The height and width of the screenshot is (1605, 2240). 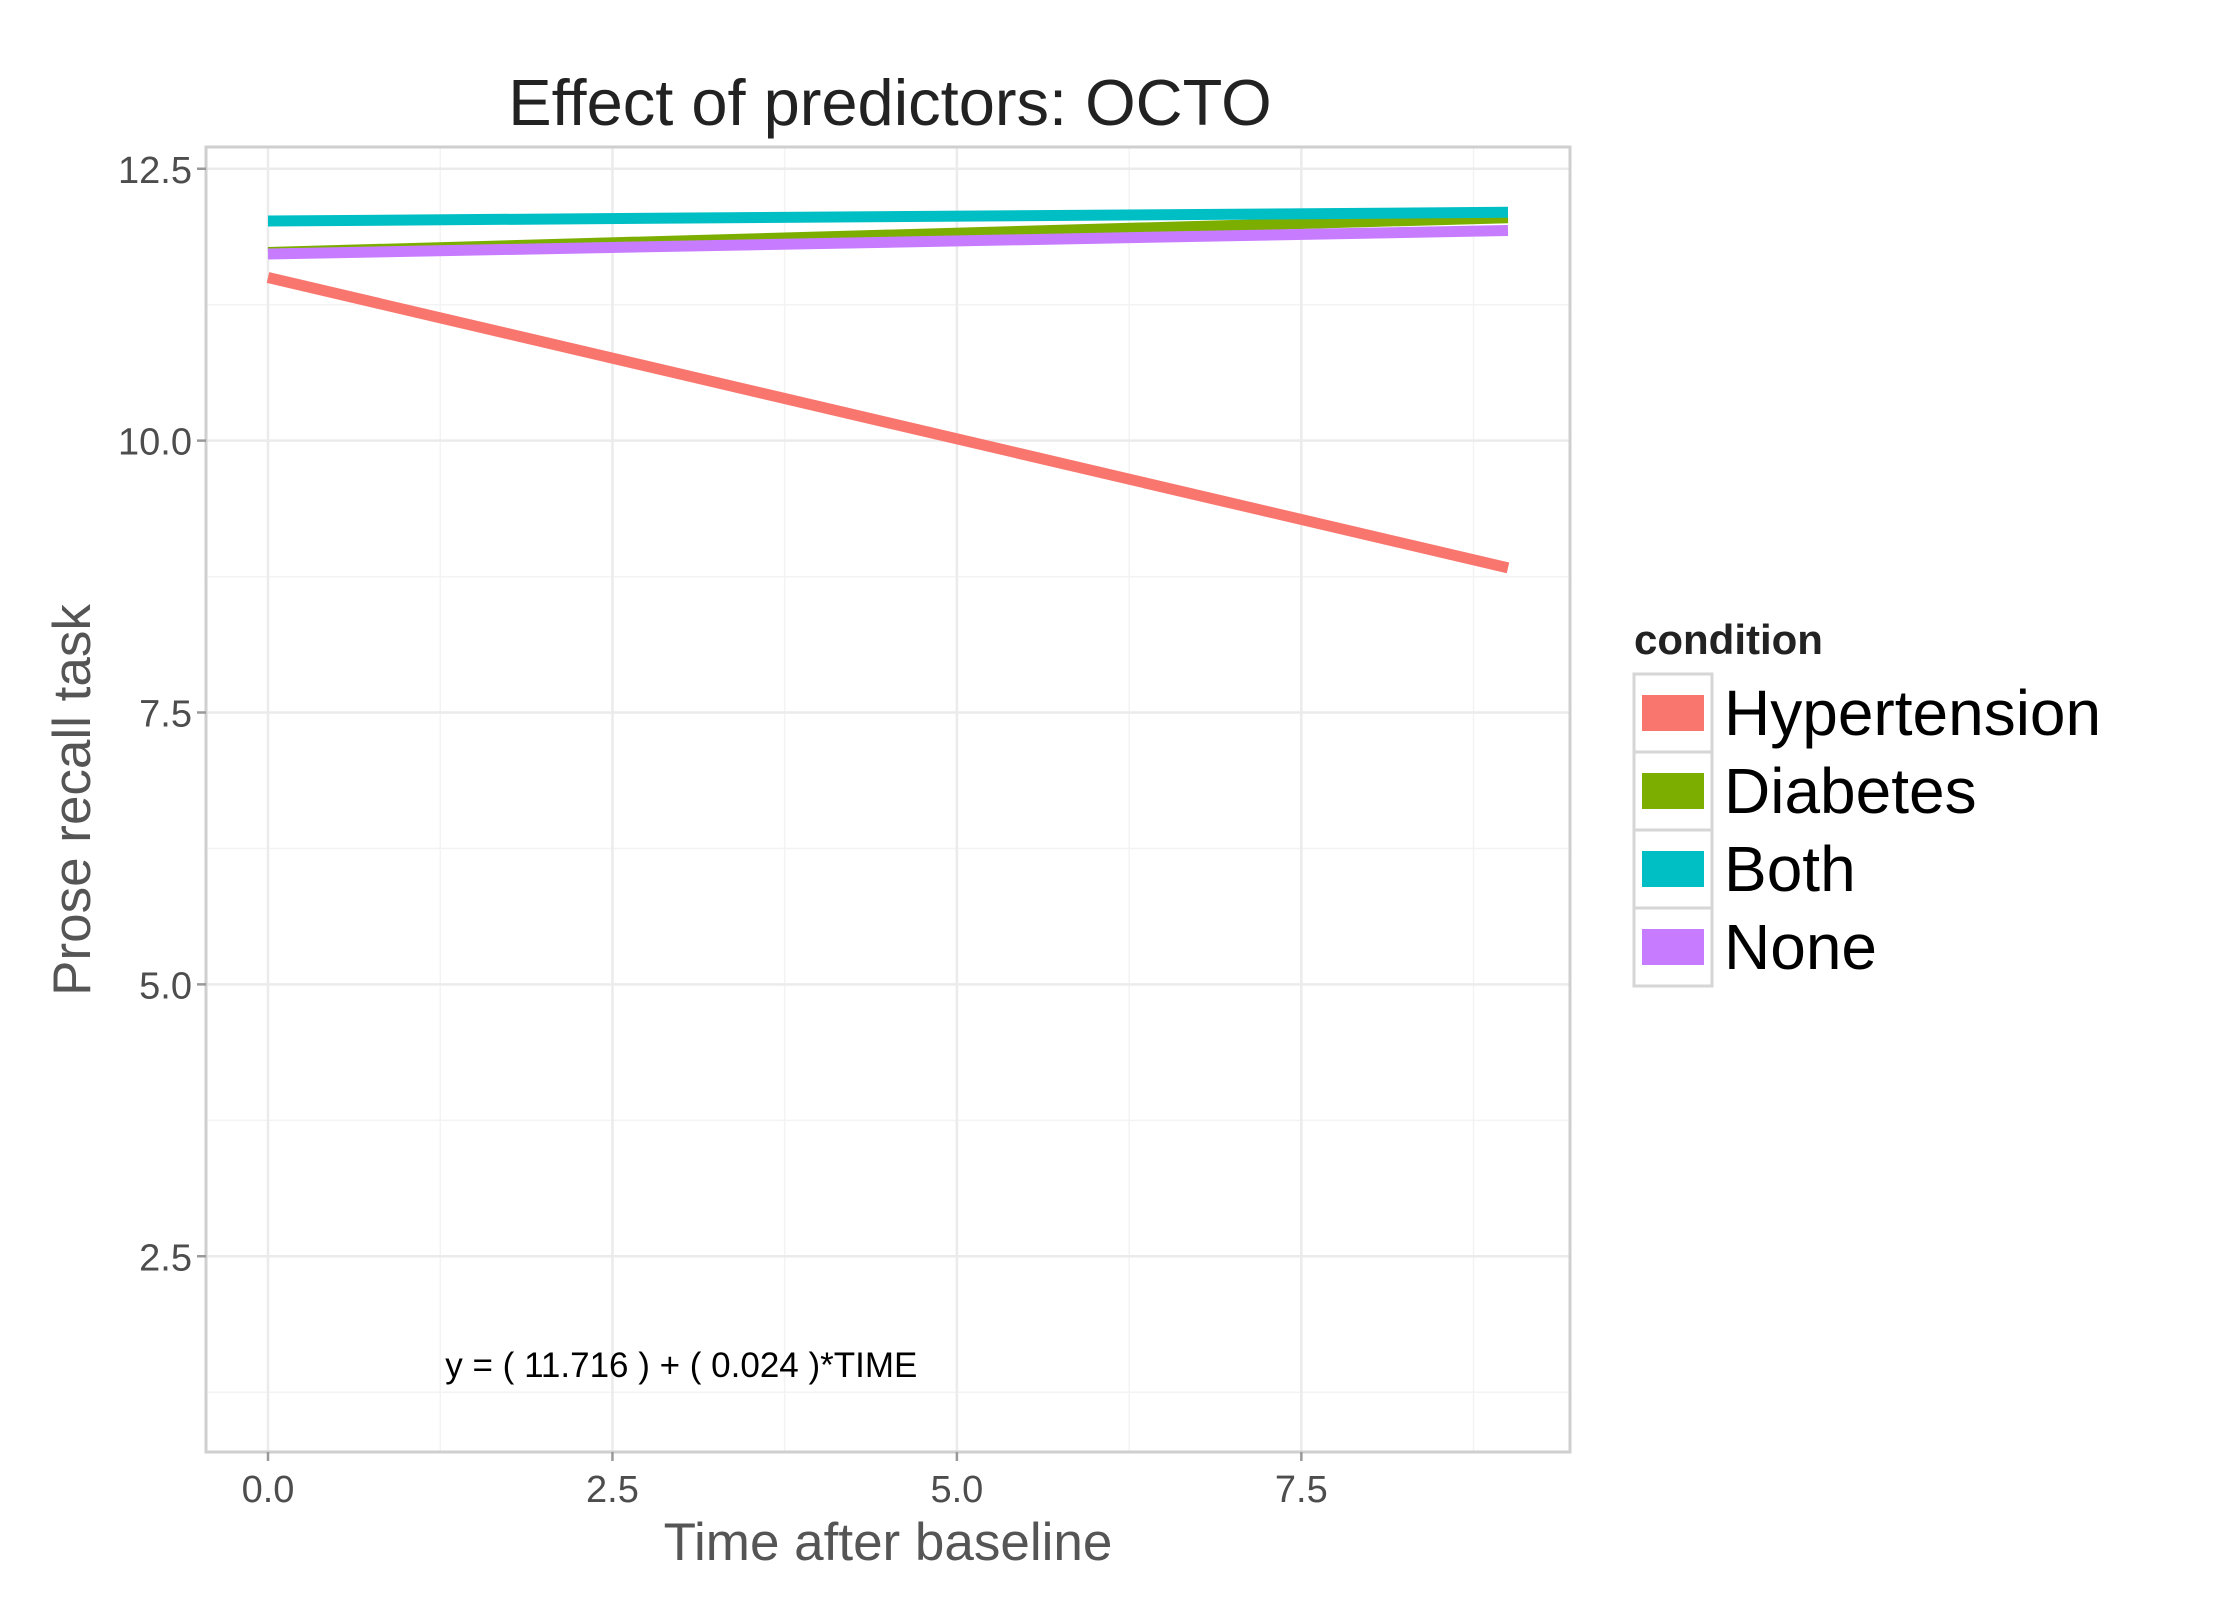 I want to click on x-tick-label: 2.5, so click(x=612, y=1490).